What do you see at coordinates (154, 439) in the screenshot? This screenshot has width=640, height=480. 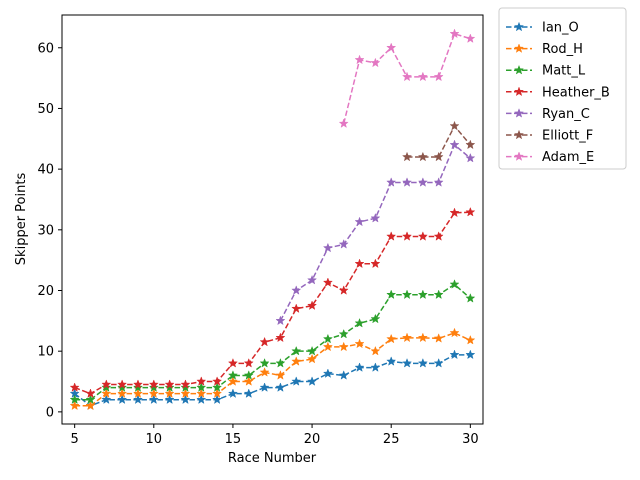 I see `x-tick-label: 10` at bounding box center [154, 439].